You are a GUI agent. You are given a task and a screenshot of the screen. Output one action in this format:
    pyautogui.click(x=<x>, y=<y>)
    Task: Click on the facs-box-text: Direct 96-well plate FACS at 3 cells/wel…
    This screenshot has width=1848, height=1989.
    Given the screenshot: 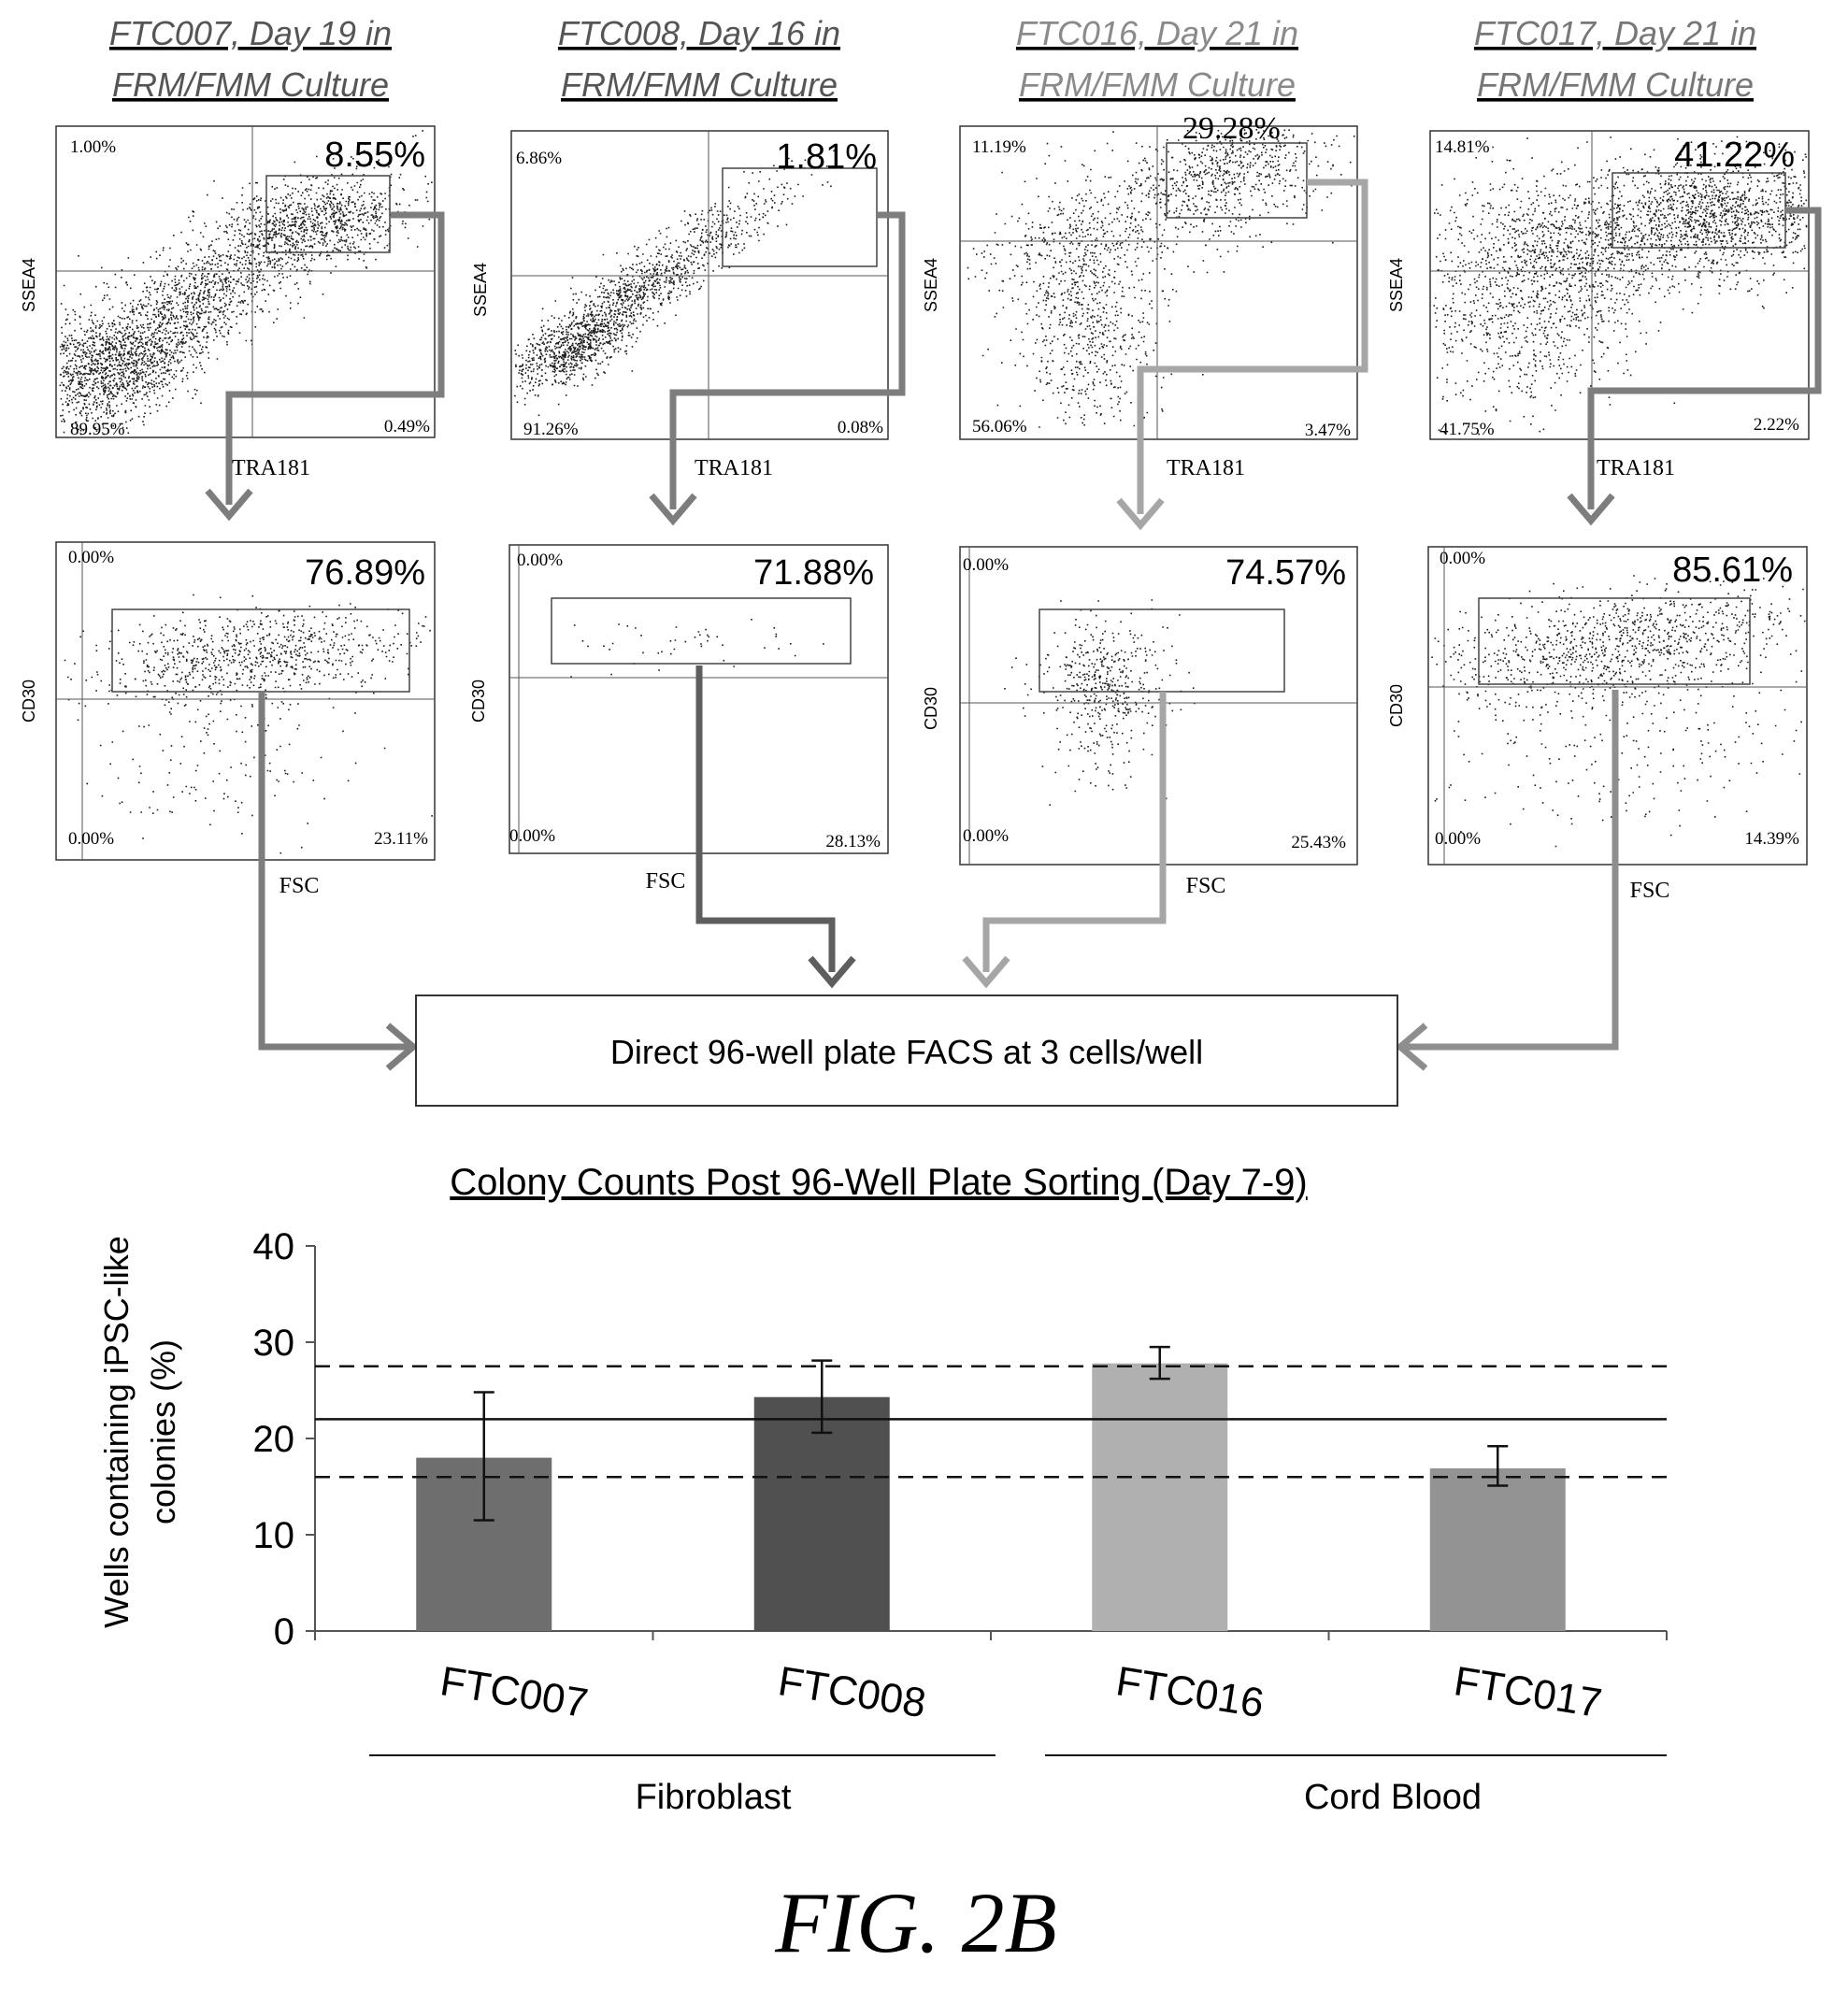 What is the action you would take?
    pyautogui.click(x=906, y=1052)
    